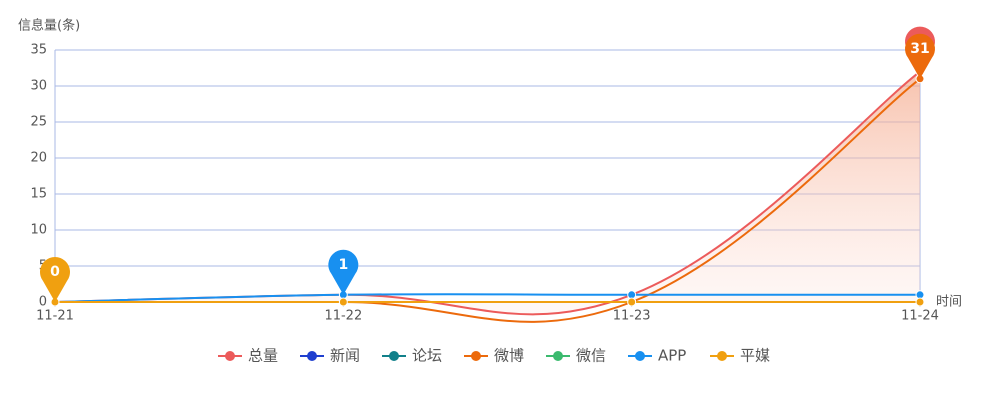  Describe the element at coordinates (343, 316) in the screenshot. I see `x-tick-label: 11-22` at that location.